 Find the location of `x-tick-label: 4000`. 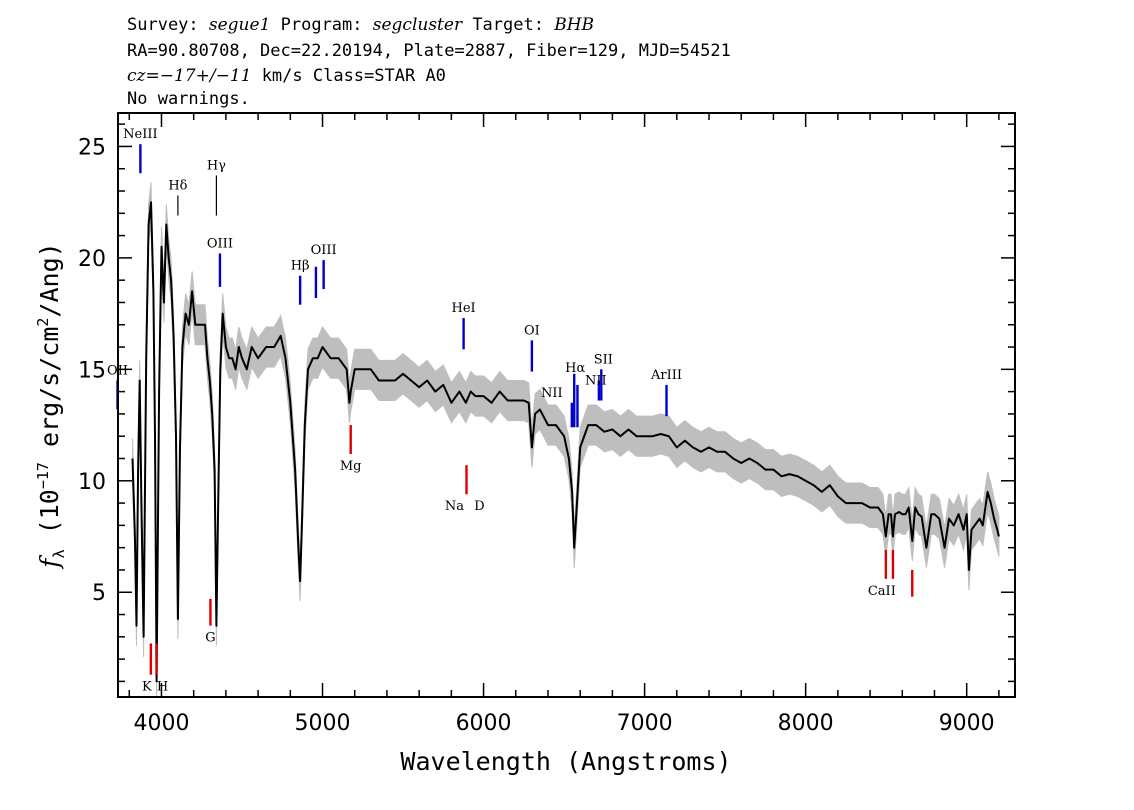

x-tick-label: 4000 is located at coordinates (161, 723).